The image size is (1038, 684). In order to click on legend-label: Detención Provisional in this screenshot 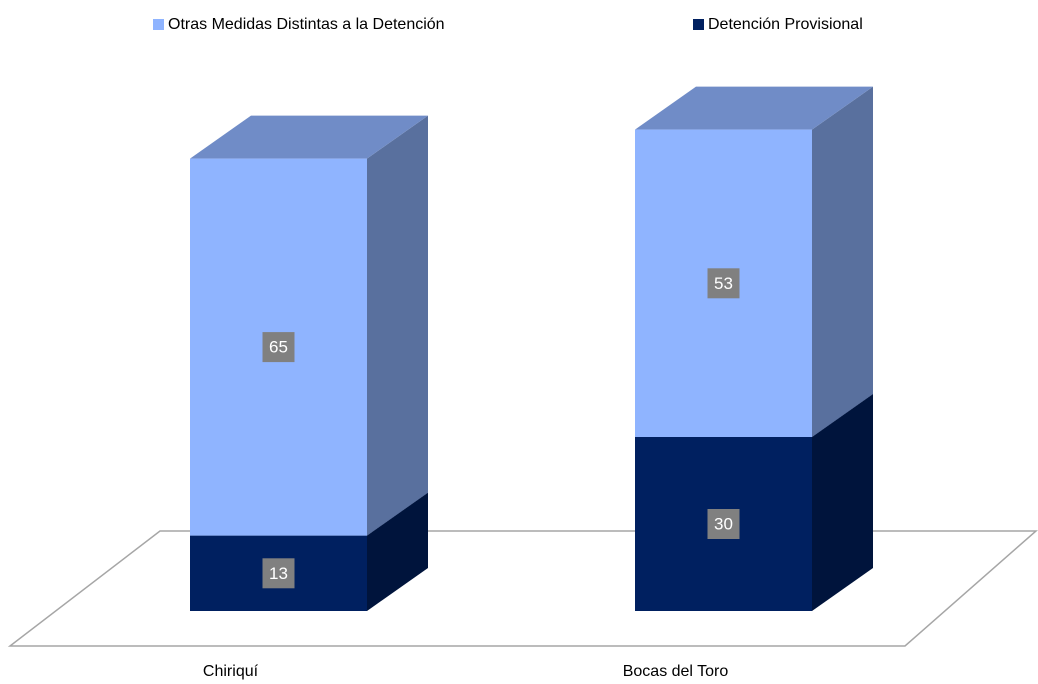, I will do `click(785, 24)`.